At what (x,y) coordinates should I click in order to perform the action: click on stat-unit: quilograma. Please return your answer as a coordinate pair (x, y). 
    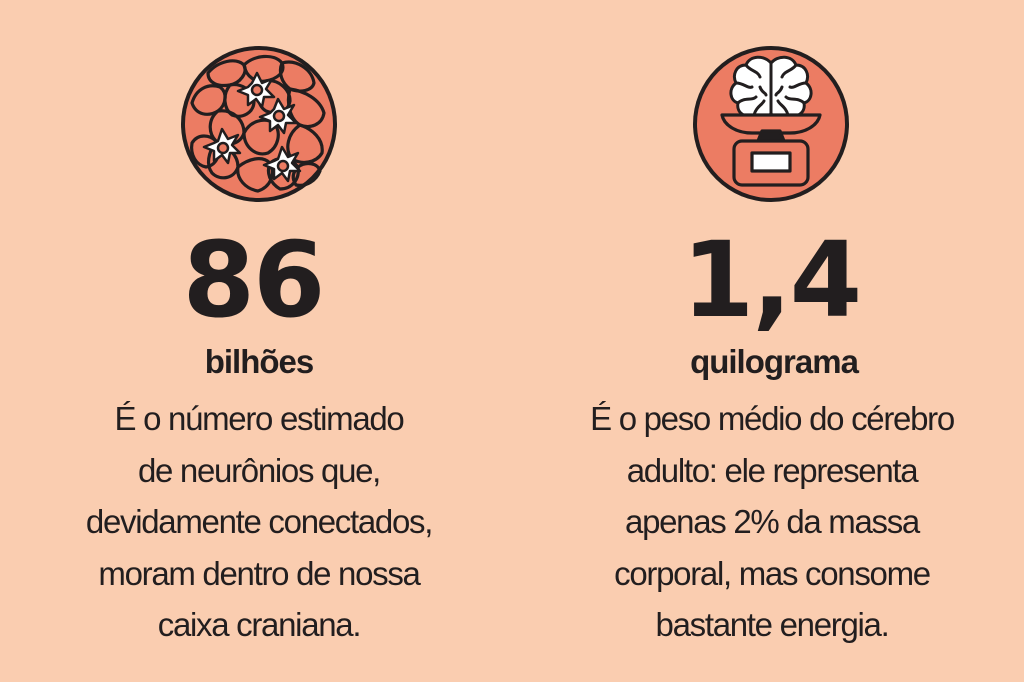
    Looking at the image, I should click on (774, 361).